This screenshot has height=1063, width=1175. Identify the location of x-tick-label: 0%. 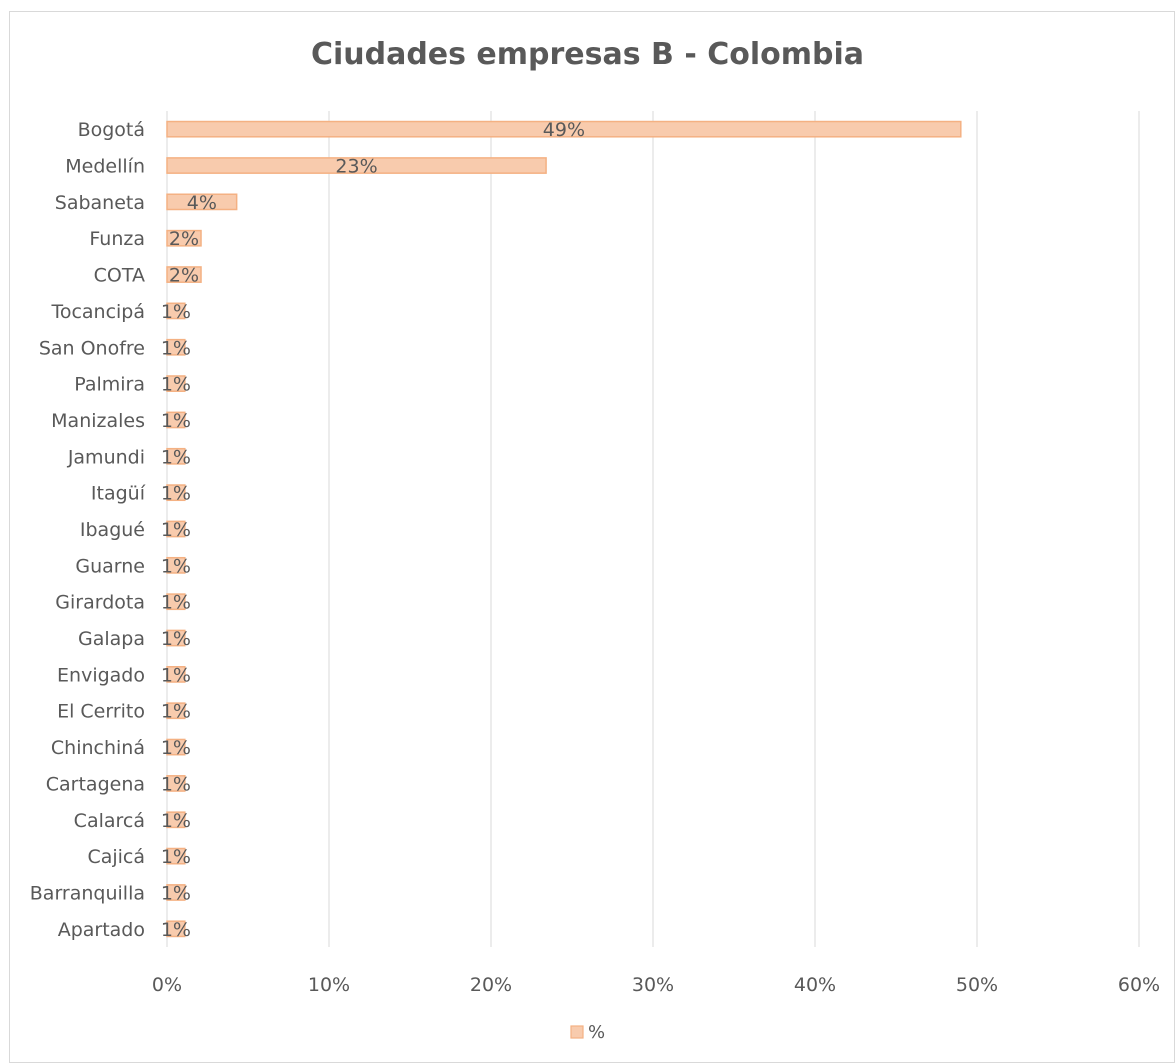
(167, 985).